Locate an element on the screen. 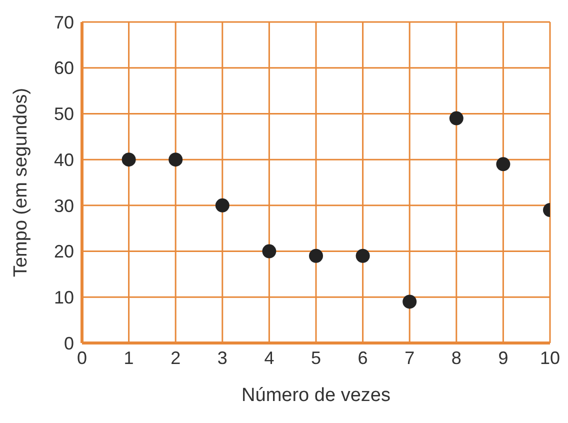 This screenshot has height=423, width=568. y-tick-label: 30 is located at coordinates (64, 206).